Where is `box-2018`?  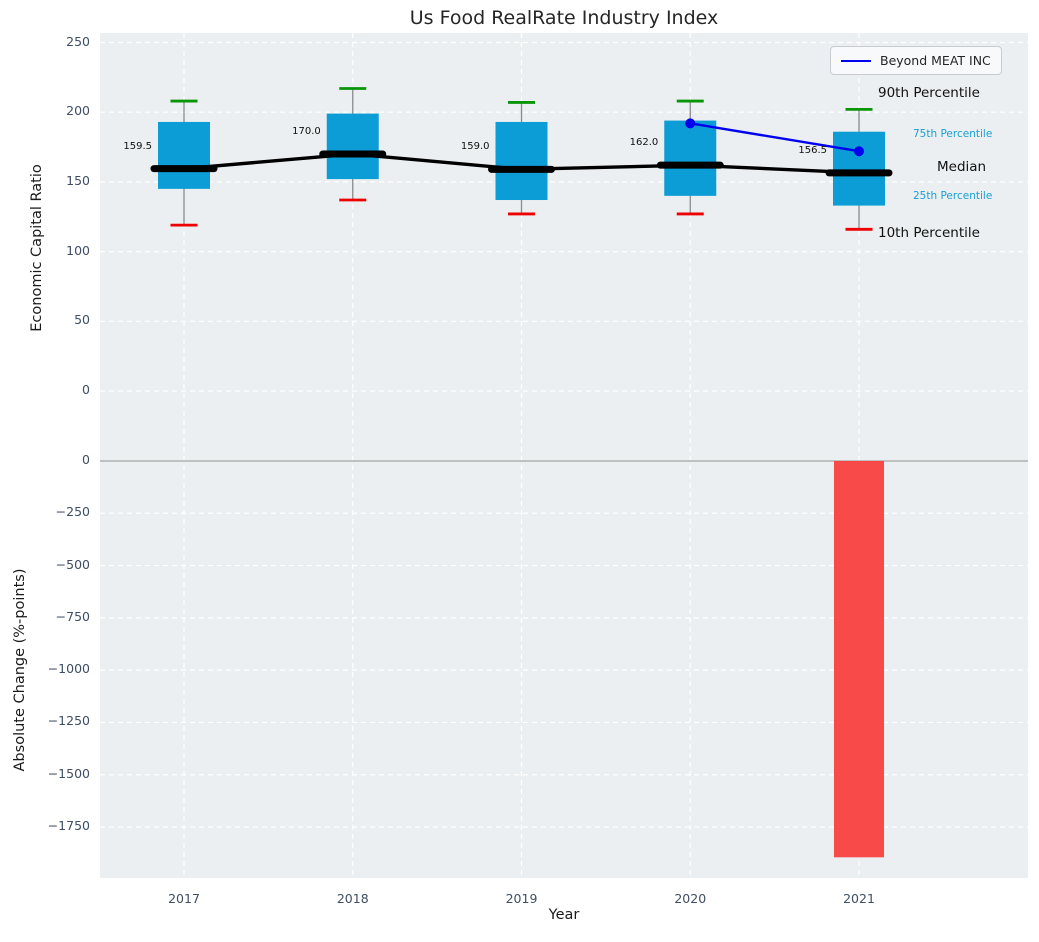
box-2018 is located at coordinates (352, 146).